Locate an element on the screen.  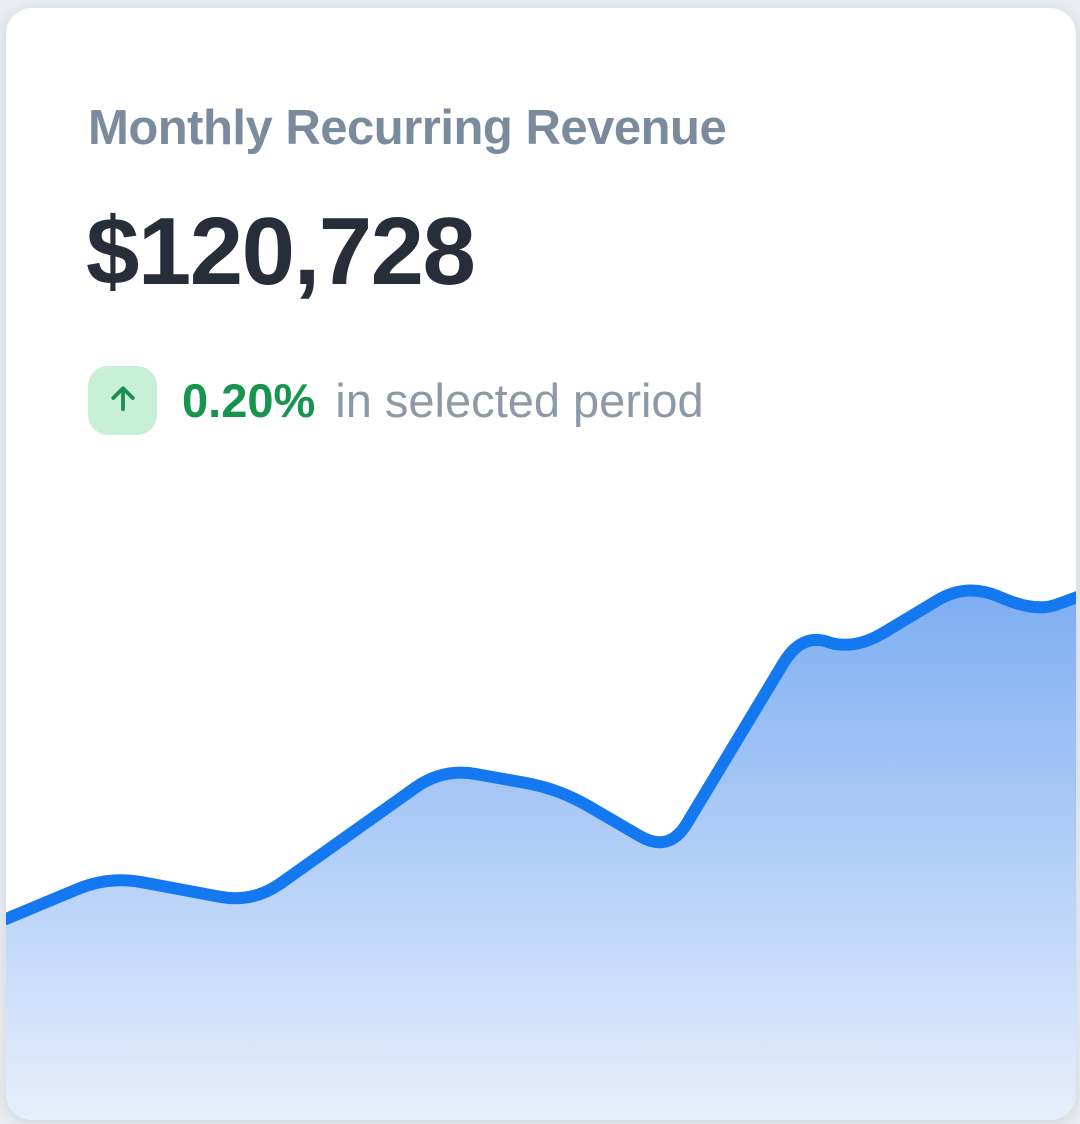
delta-percent: 0.20% is located at coordinates (249, 400).